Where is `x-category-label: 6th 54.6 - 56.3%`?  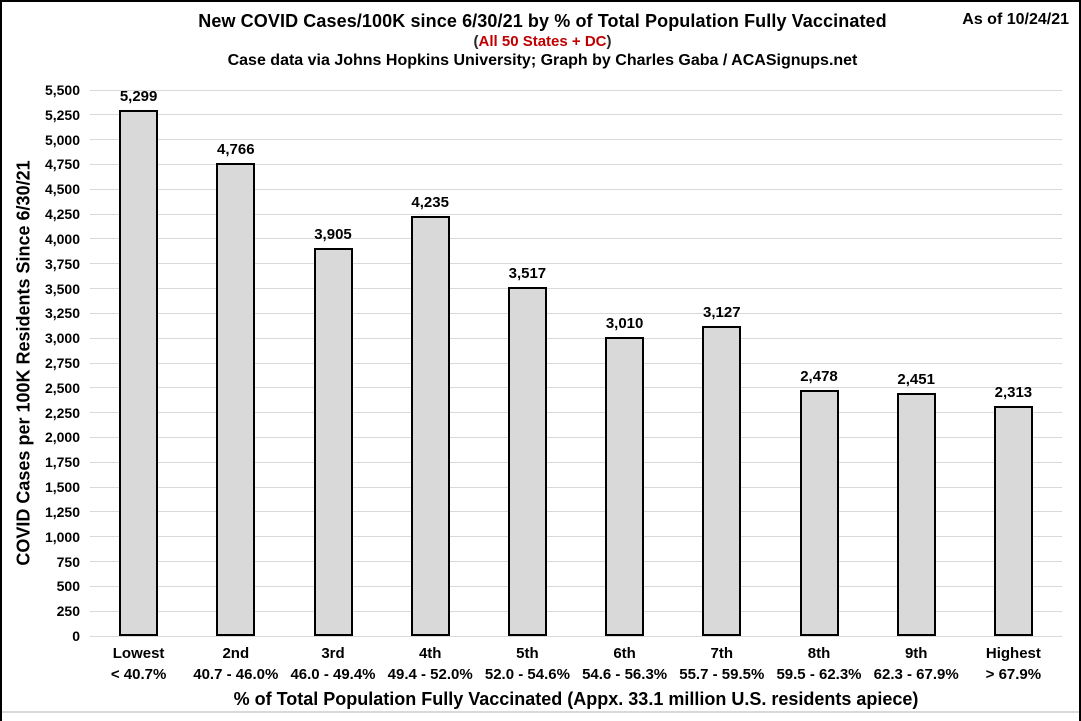 x-category-label: 6th 54.6 - 56.3% is located at coordinates (624, 664).